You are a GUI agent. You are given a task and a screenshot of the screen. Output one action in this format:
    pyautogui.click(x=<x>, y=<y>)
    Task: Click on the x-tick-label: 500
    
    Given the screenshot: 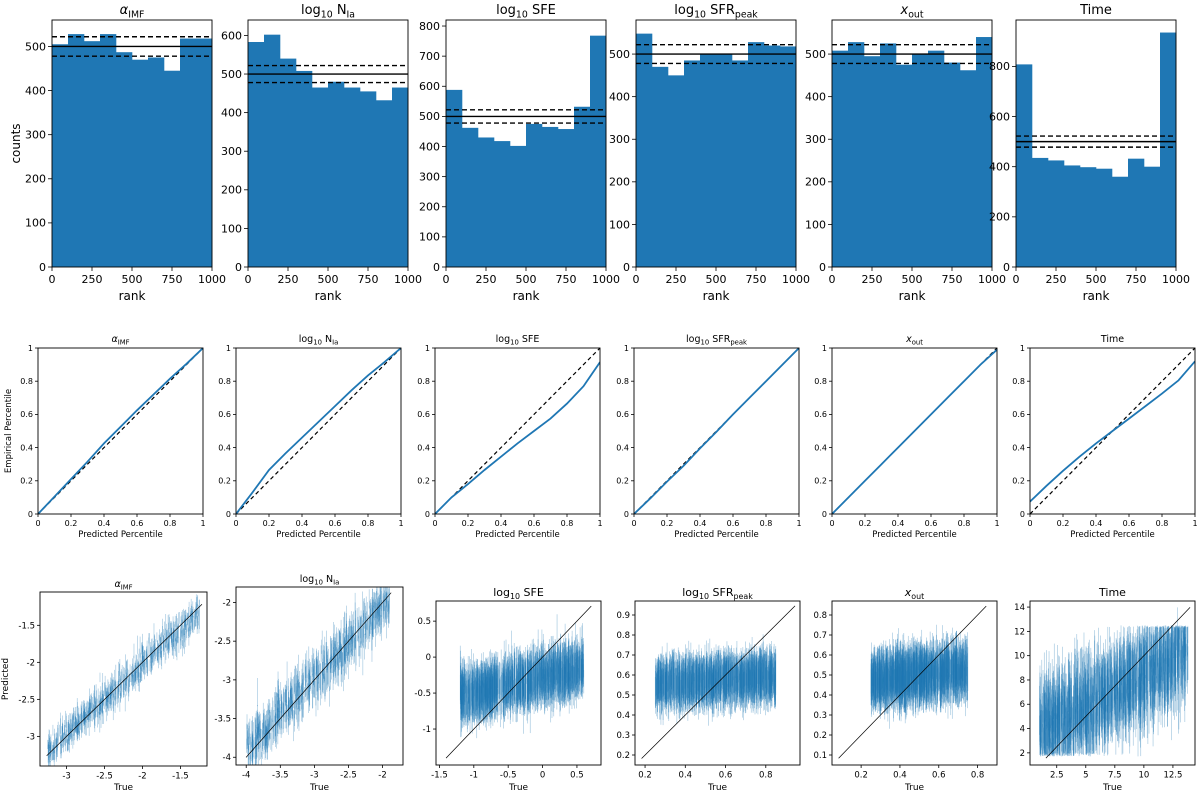 What is the action you would take?
    pyautogui.click(x=526, y=279)
    